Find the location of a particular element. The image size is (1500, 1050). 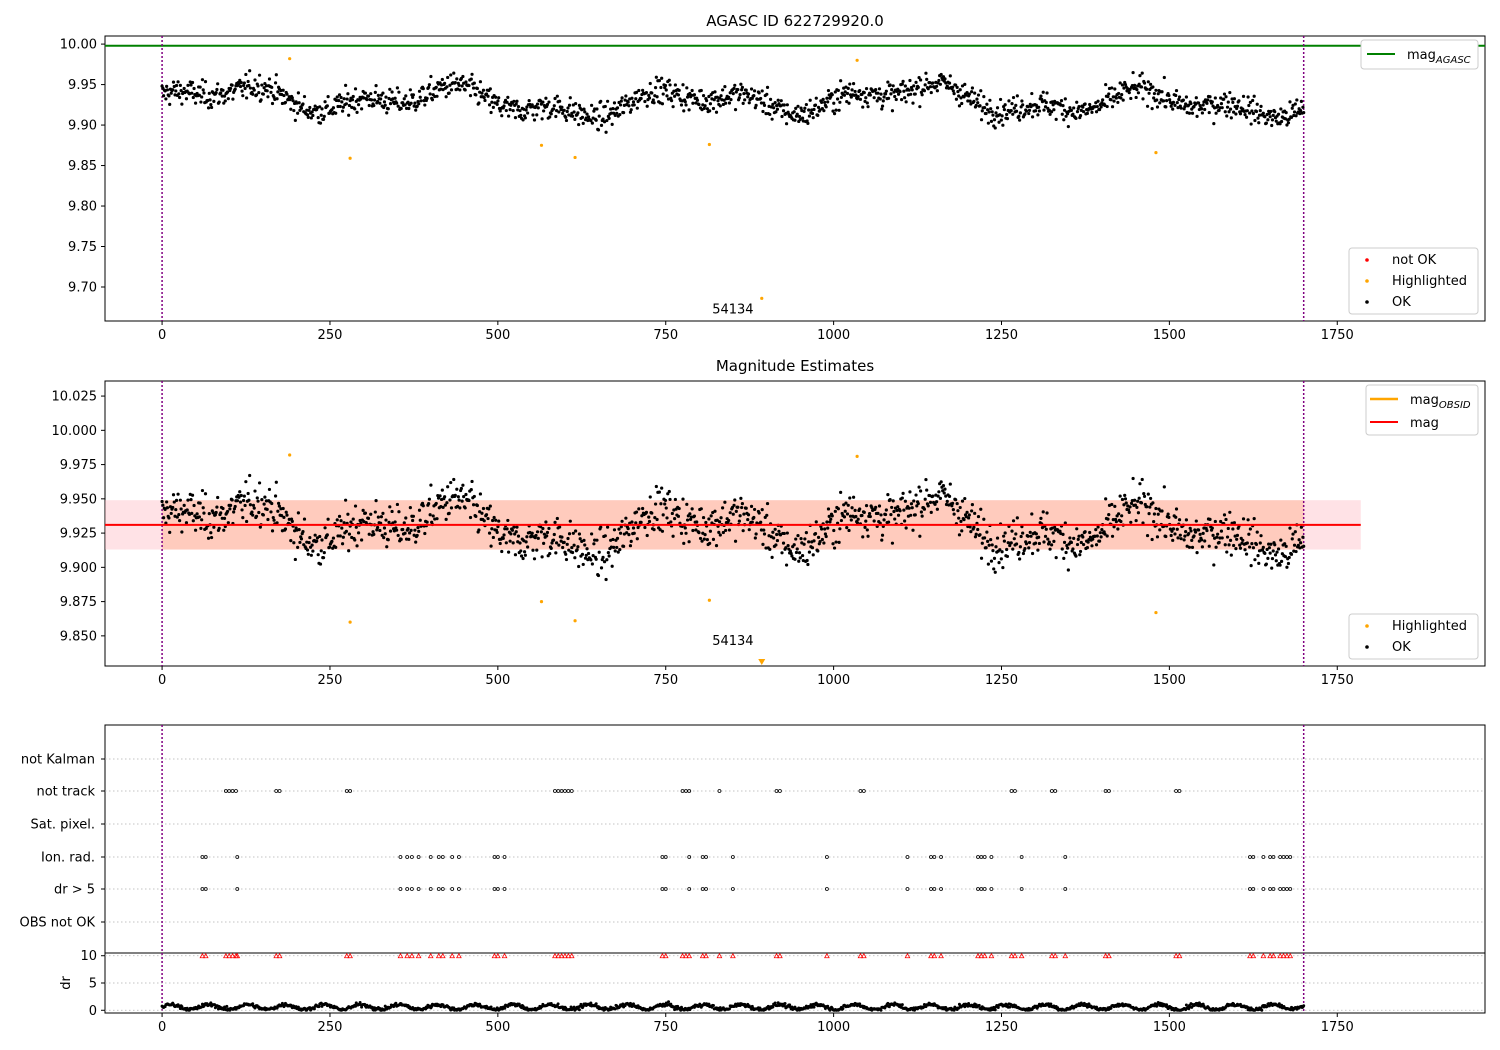

panel3-xtick-label: 1000 is located at coordinates (833, 1027).